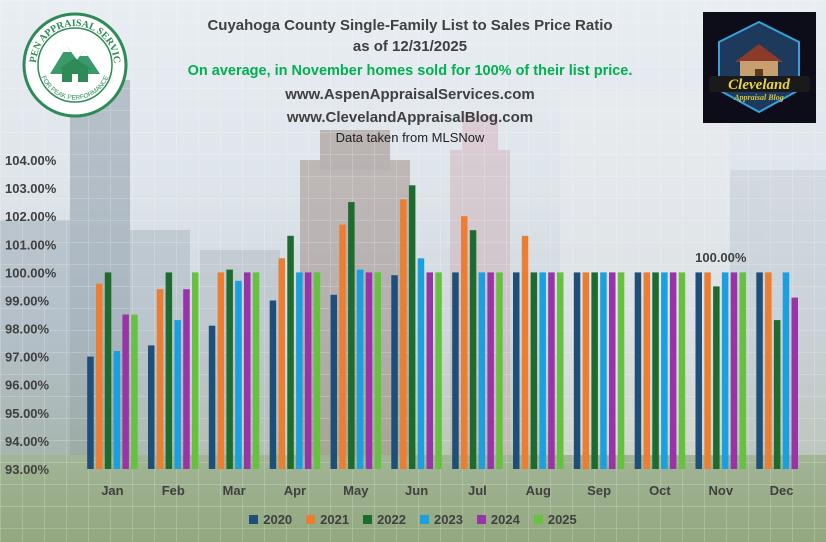 The width and height of the screenshot is (826, 542). What do you see at coordinates (421, 363) in the screenshot?
I see `bar-jun-2023` at bounding box center [421, 363].